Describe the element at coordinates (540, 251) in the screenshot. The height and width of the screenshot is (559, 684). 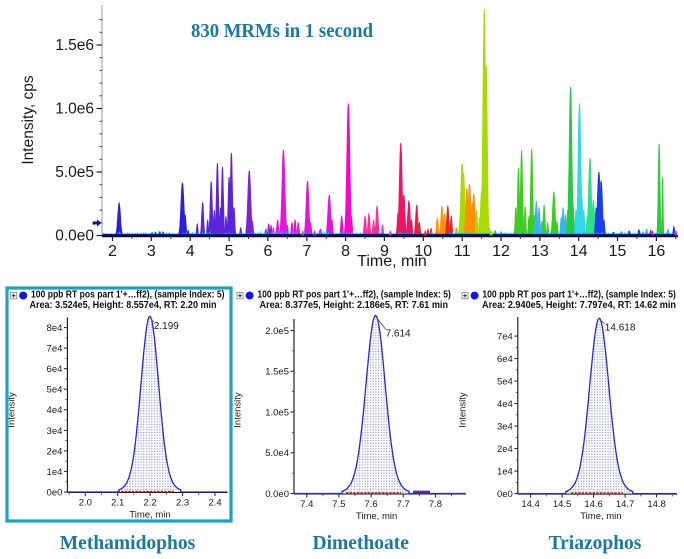
I see `svg-text: 13` at that location.